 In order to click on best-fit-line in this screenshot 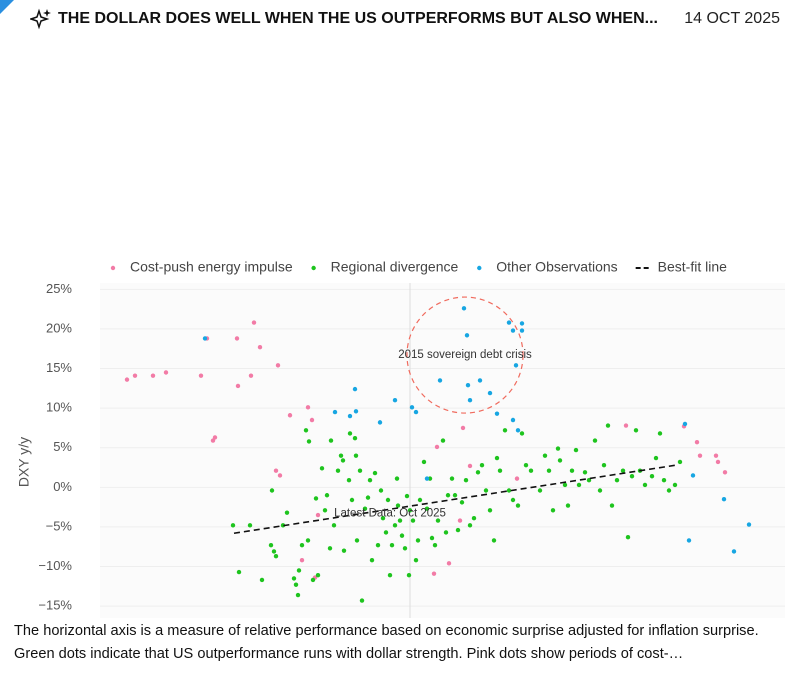, I will do `click(455, 499)`.